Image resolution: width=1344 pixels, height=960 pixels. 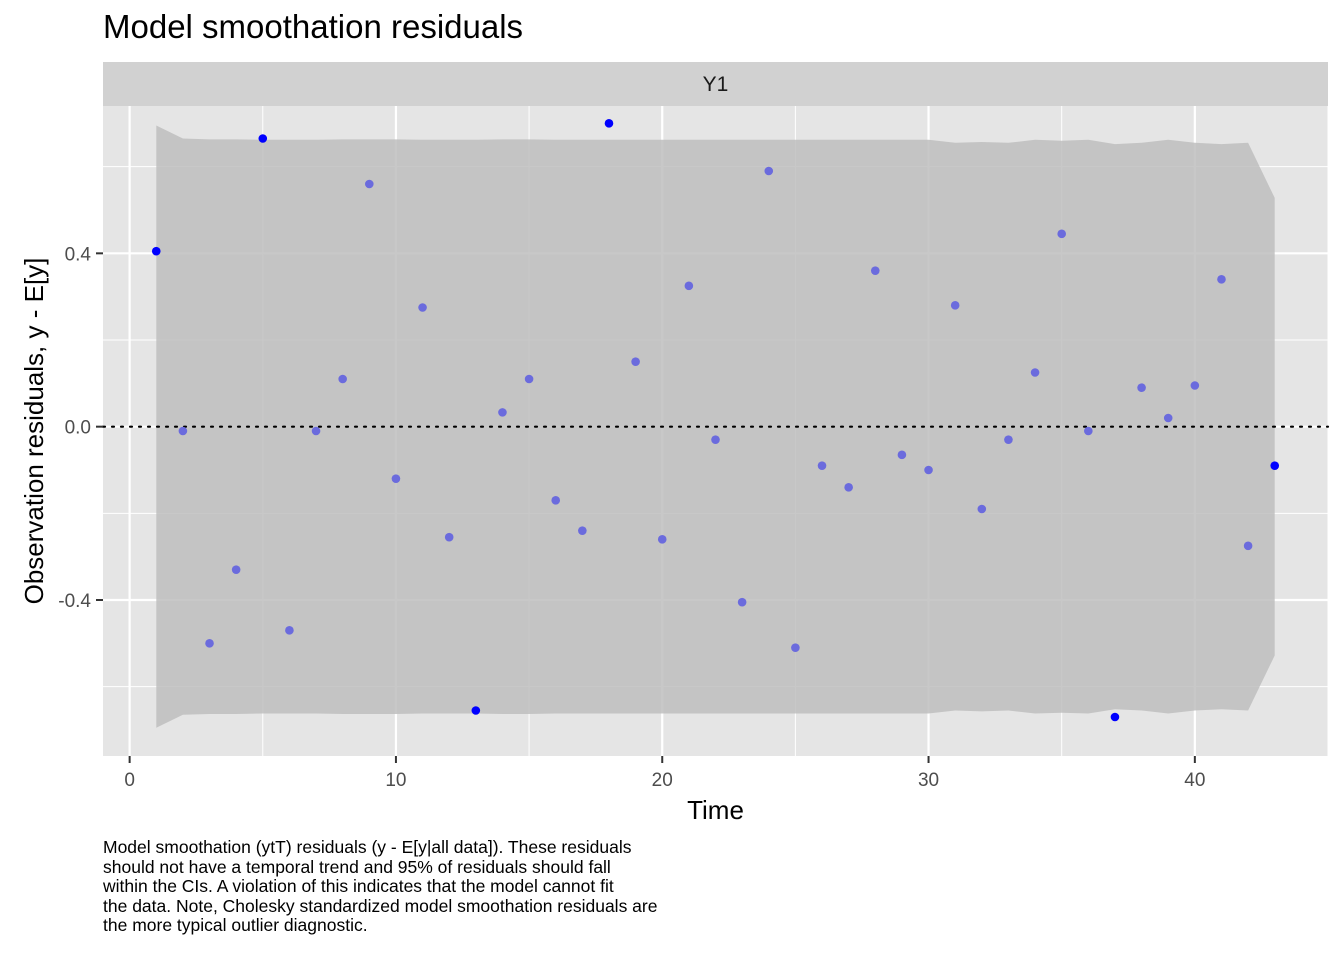 I want to click on x-tick-label: 20, so click(x=662, y=780).